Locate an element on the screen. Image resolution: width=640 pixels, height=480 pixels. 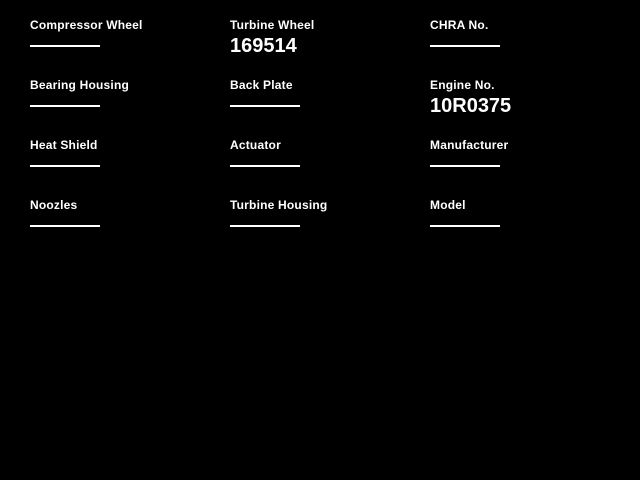
field-compressor-wheel: Compressor Wheel is located at coordinates (130, 49).